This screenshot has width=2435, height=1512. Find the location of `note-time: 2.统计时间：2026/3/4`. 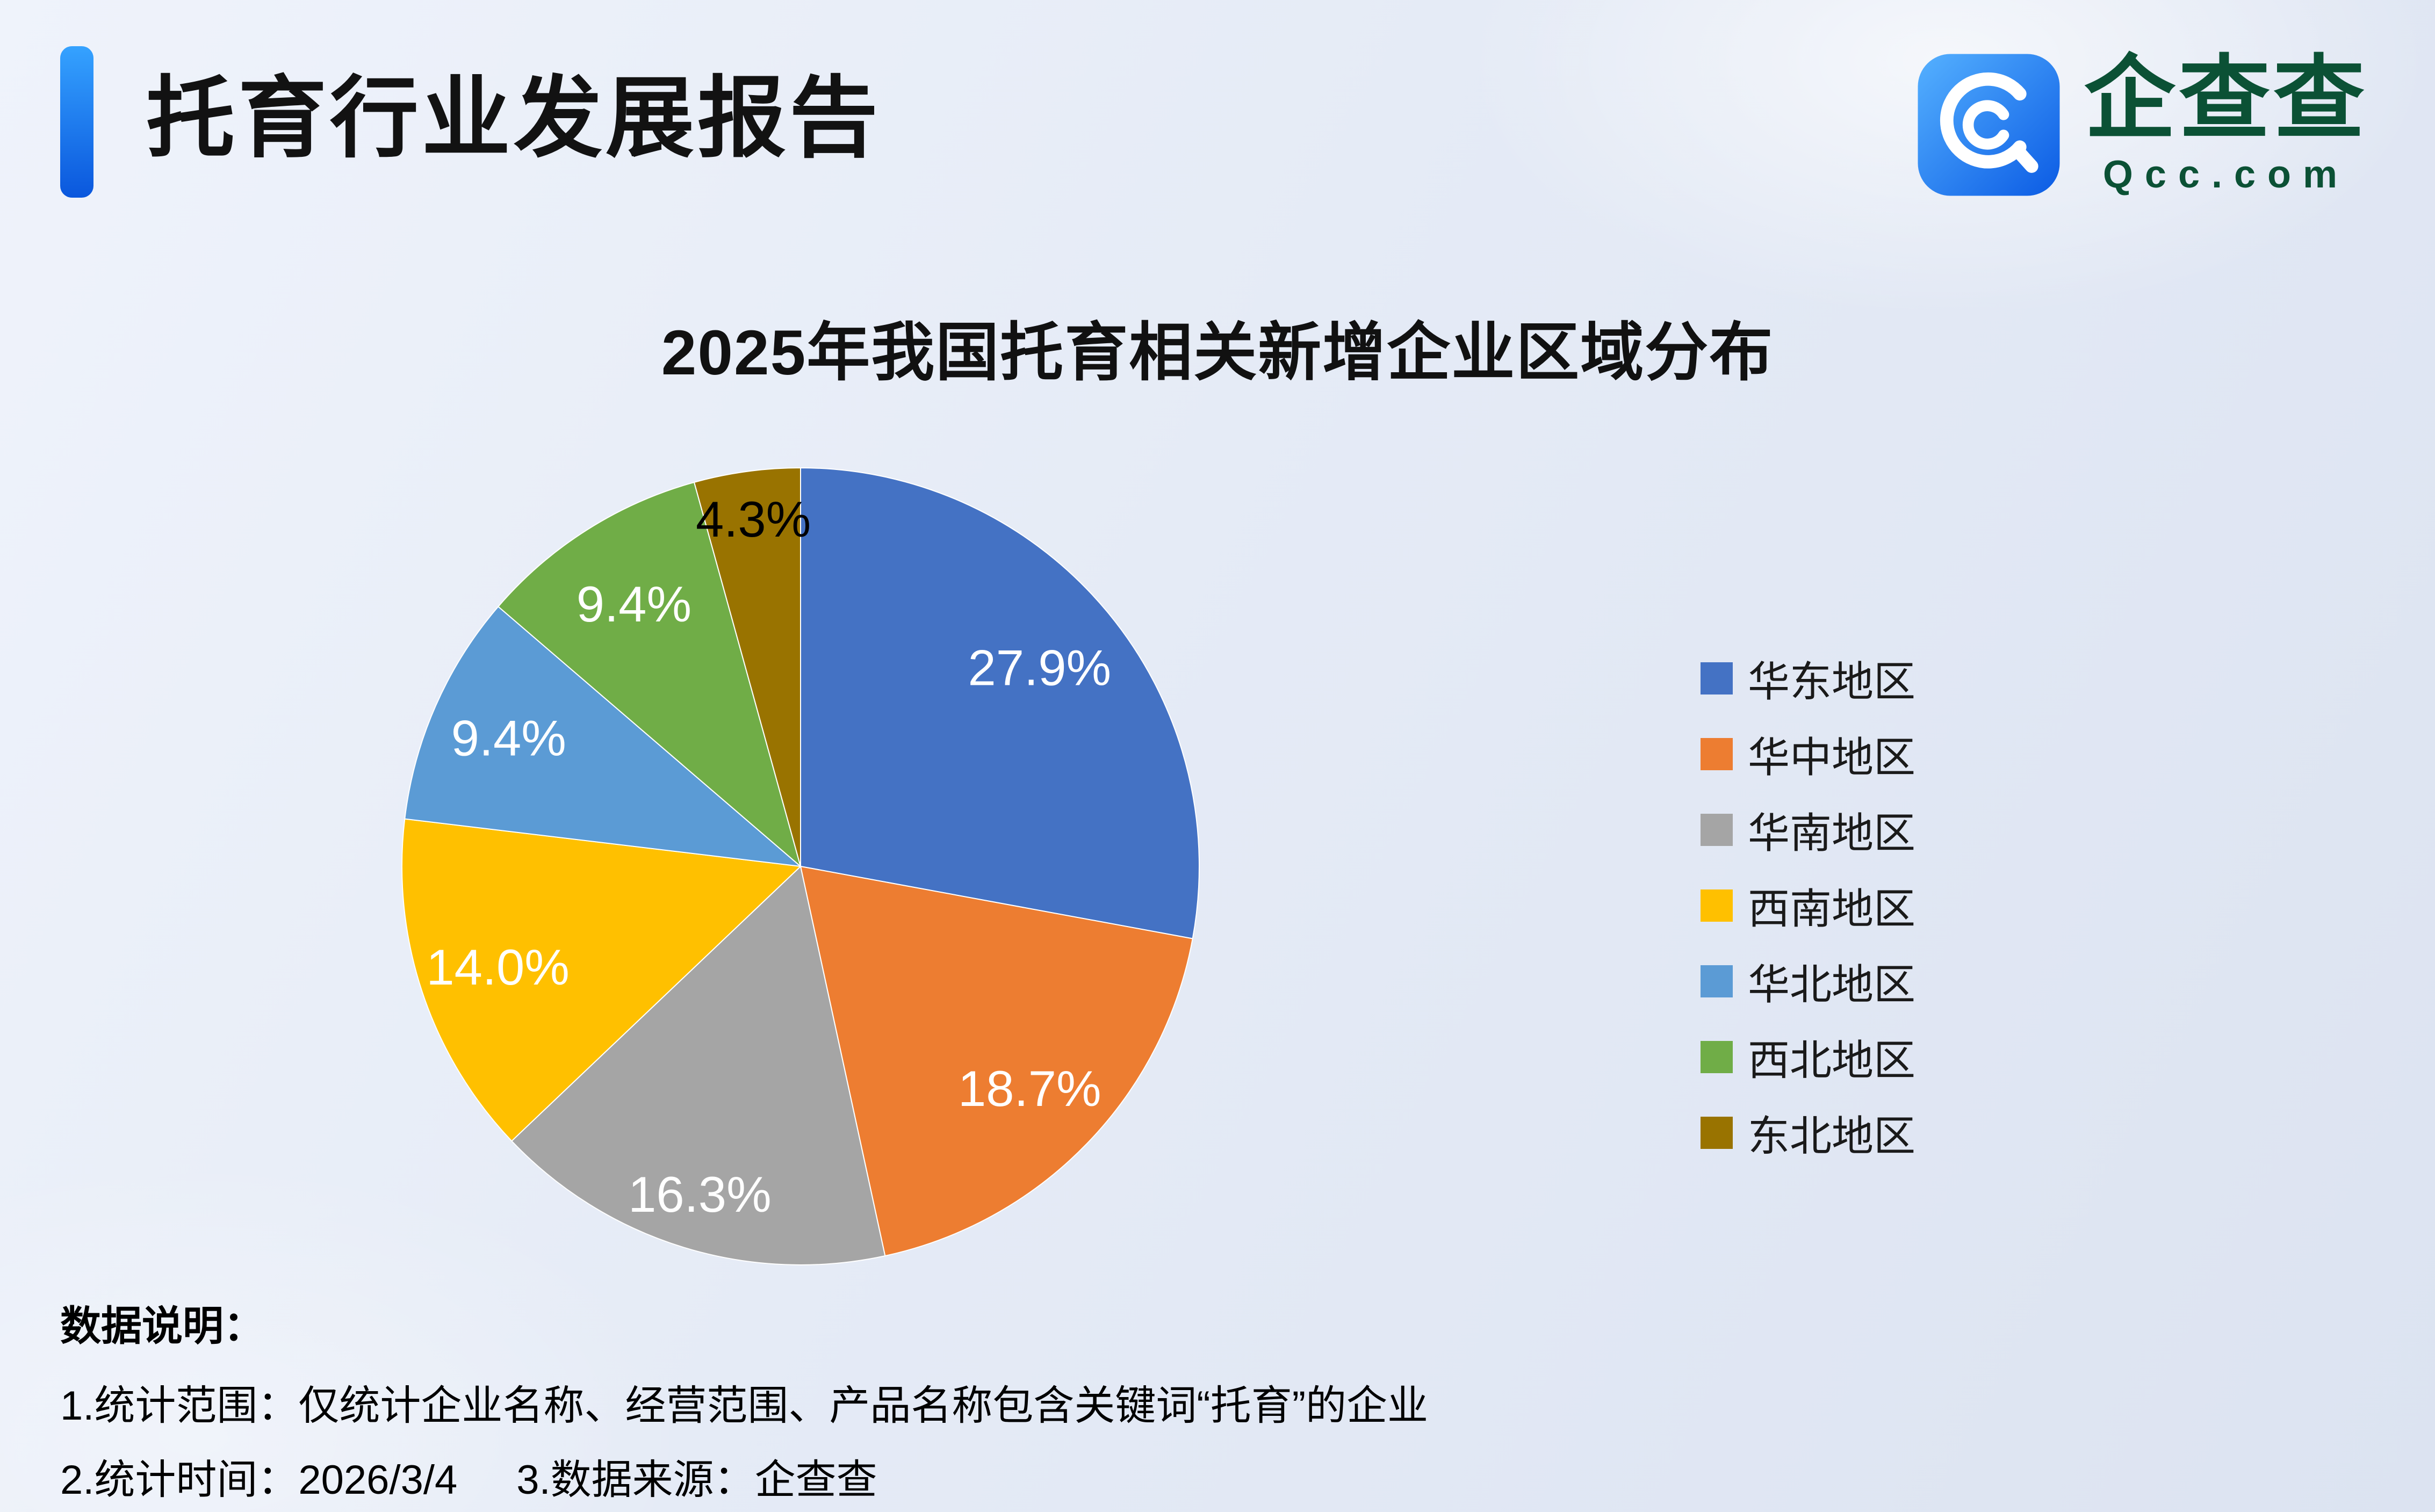

note-time: 2.统计时间：2026/3/4 is located at coordinates (259, 1480).